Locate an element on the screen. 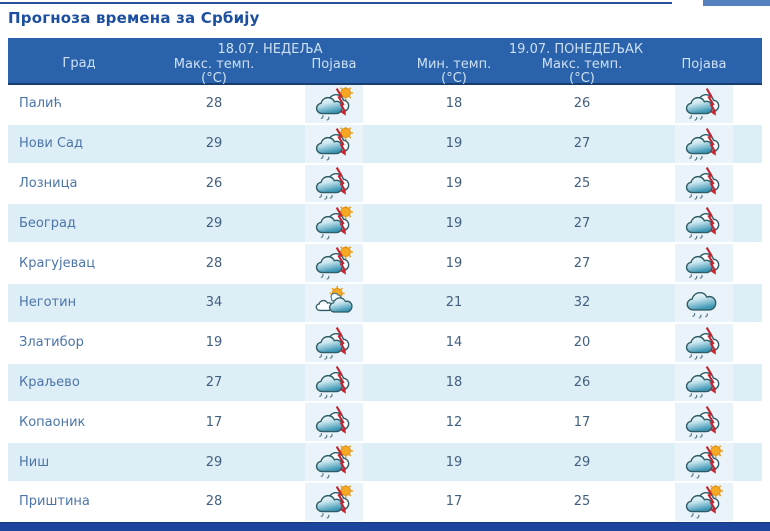 The width and height of the screenshot is (770, 531). monday-max-temp: 29 is located at coordinates (582, 462).